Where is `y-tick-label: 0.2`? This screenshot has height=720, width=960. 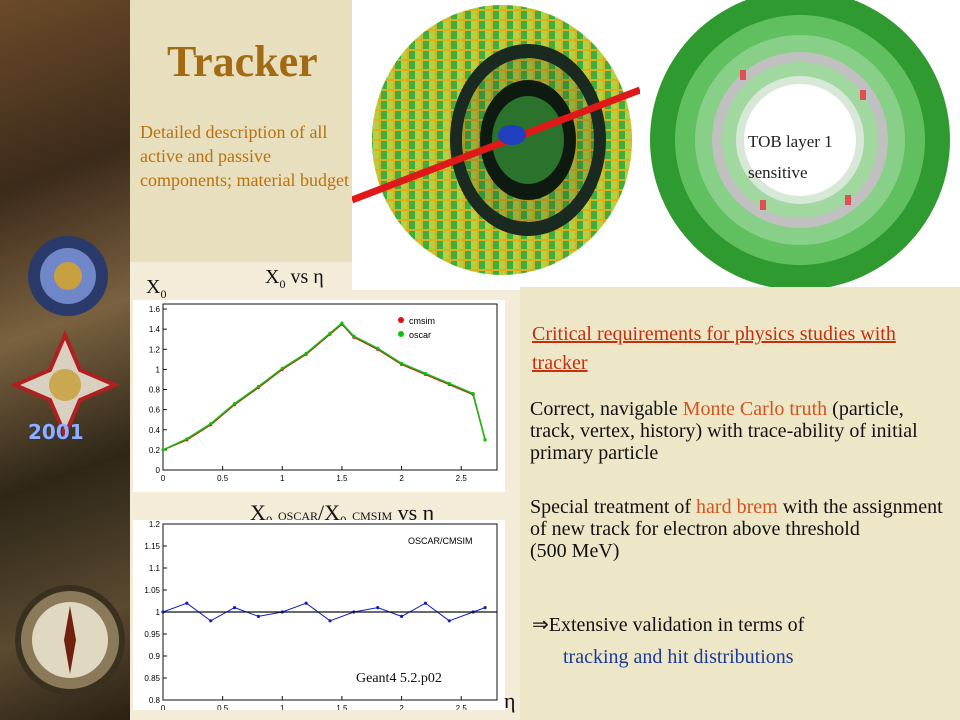 y-tick-label: 0.2 is located at coordinates (155, 450).